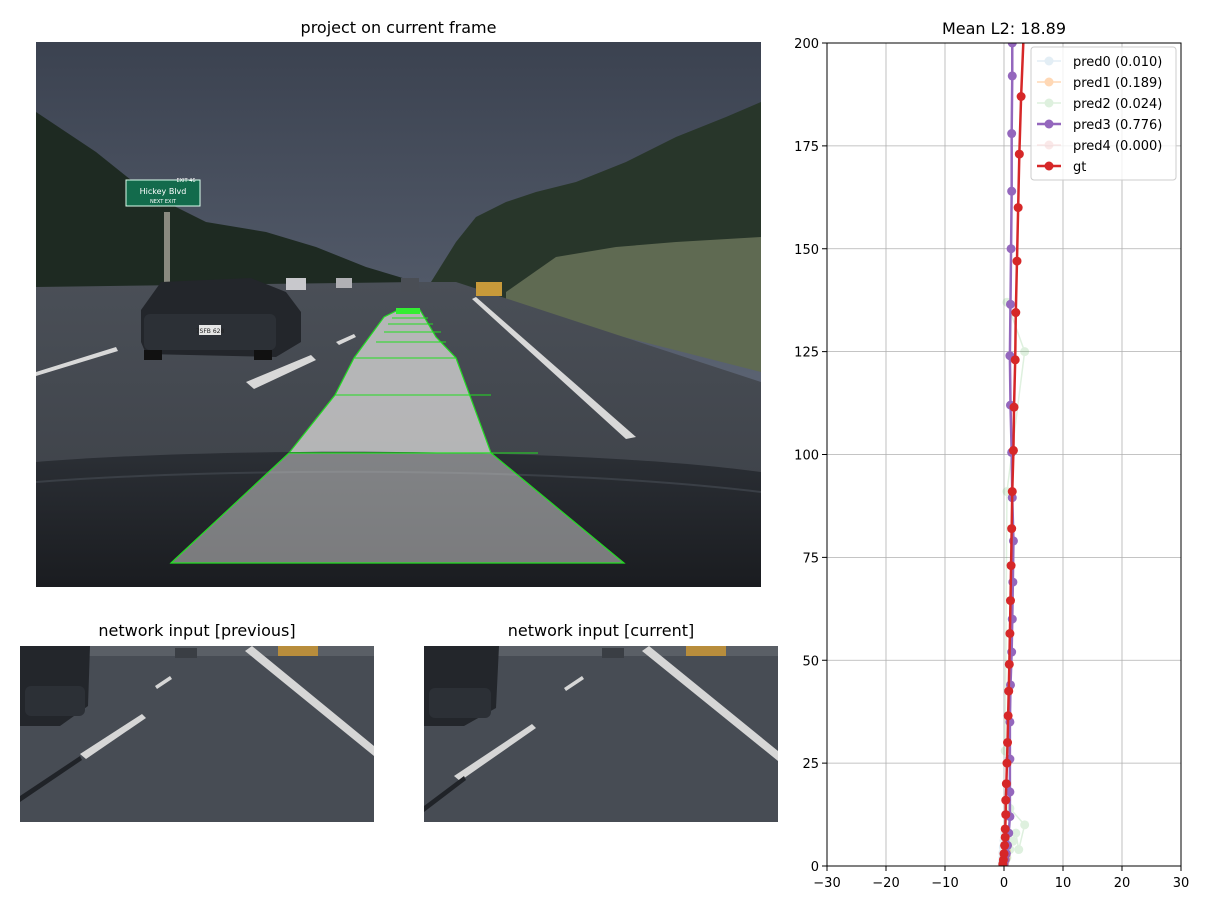 This screenshot has height=910, width=1209. What do you see at coordinates (806, 353) in the screenshot?
I see `y-tick-label: 125` at bounding box center [806, 353].